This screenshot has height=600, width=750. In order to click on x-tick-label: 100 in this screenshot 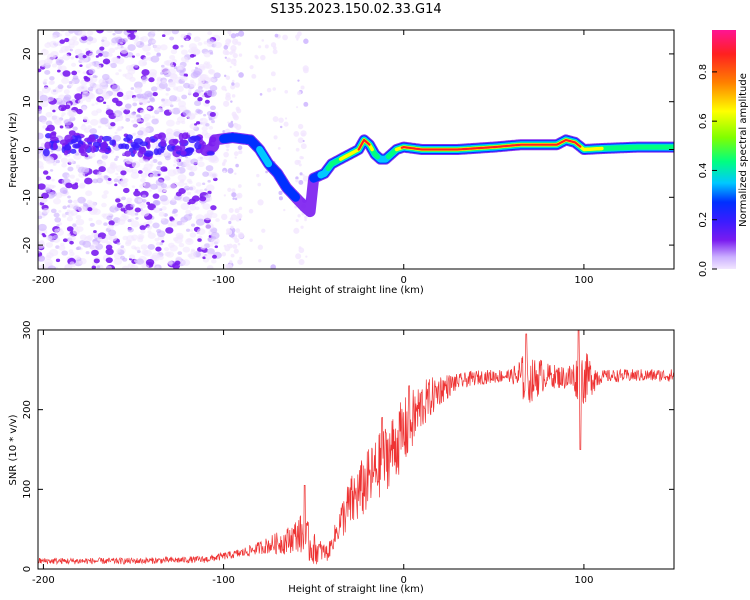, I will do `click(583, 280)`.